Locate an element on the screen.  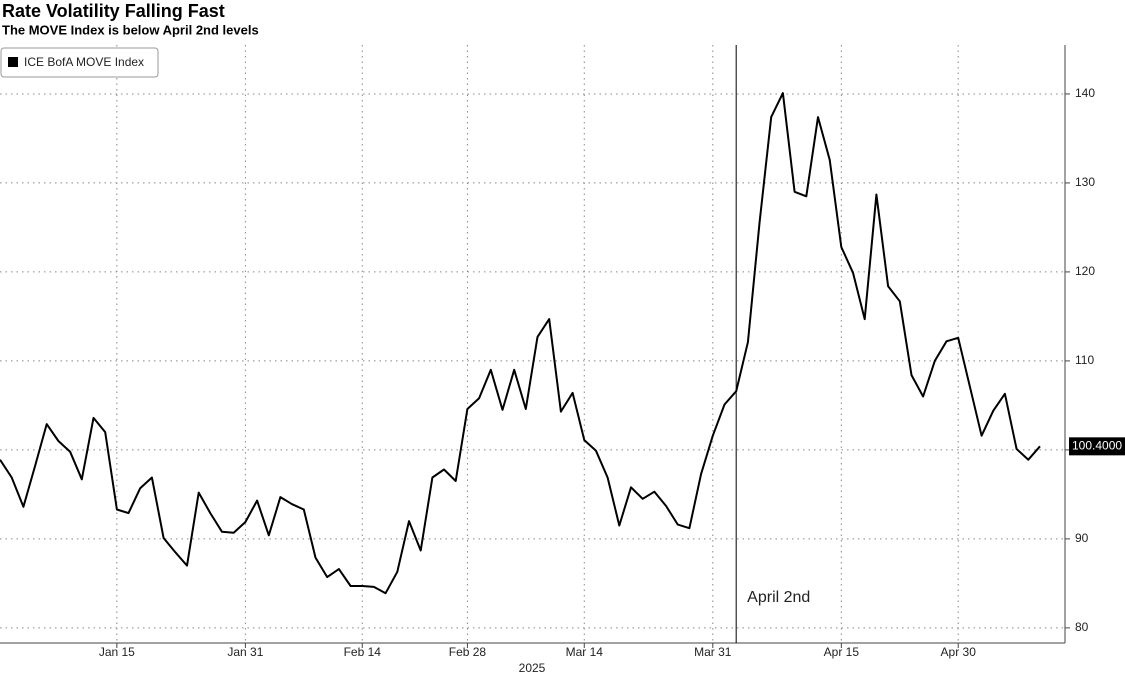
legend-label: ICE BofA MOVE Index is located at coordinates (84, 62).